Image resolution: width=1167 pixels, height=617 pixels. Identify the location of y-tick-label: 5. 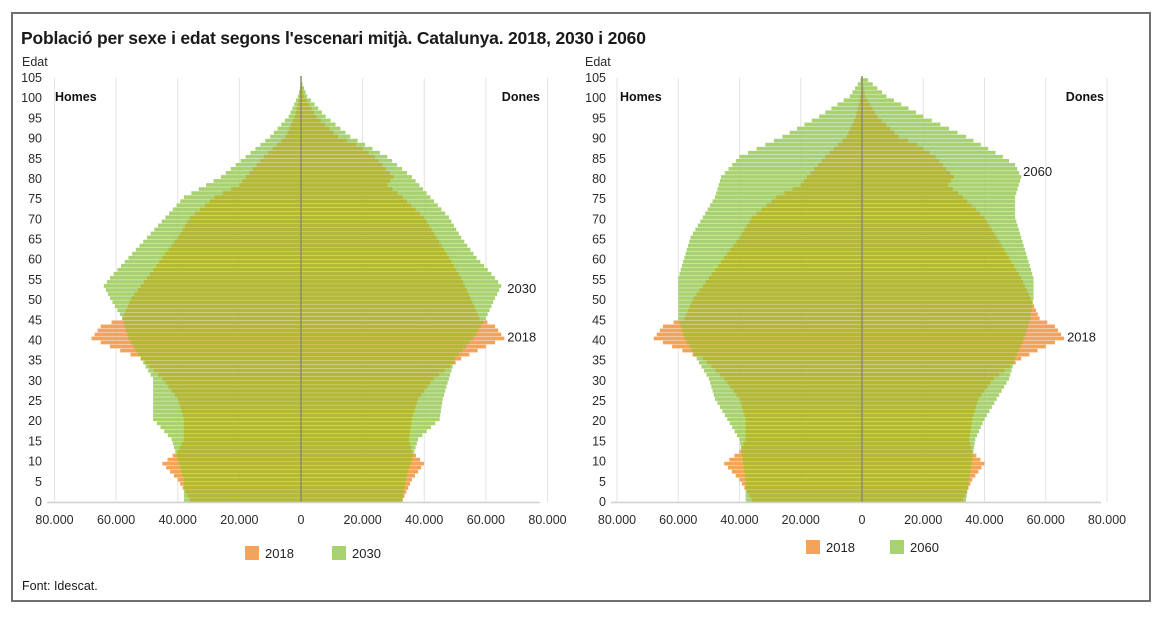
(602, 482).